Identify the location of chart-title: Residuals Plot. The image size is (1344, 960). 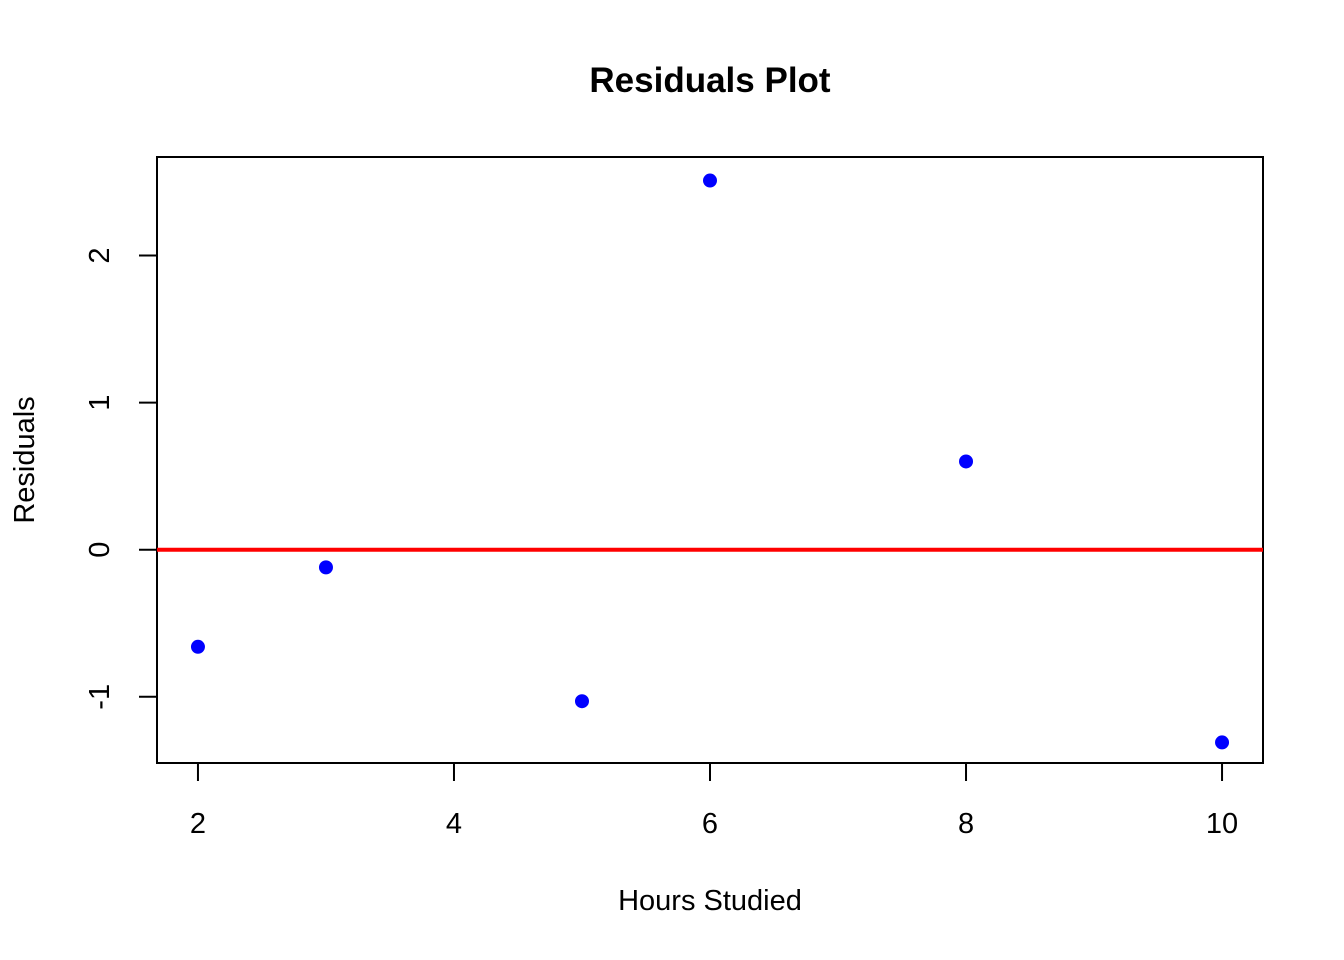
(710, 80).